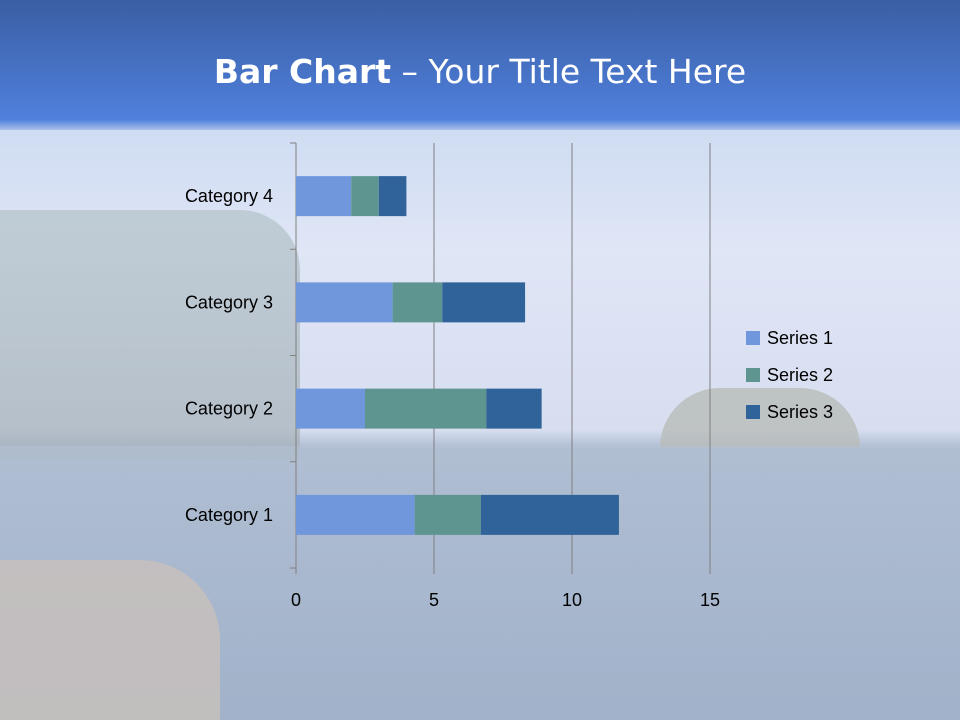 The width and height of the screenshot is (960, 720). Describe the element at coordinates (150, 335) in the screenshot. I see `background-hillside` at that location.